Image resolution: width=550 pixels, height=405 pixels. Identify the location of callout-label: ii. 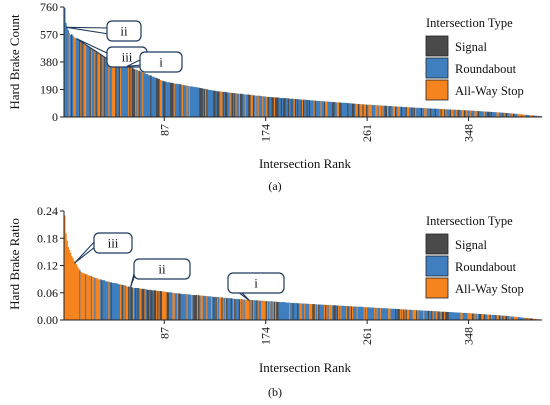
(162, 269).